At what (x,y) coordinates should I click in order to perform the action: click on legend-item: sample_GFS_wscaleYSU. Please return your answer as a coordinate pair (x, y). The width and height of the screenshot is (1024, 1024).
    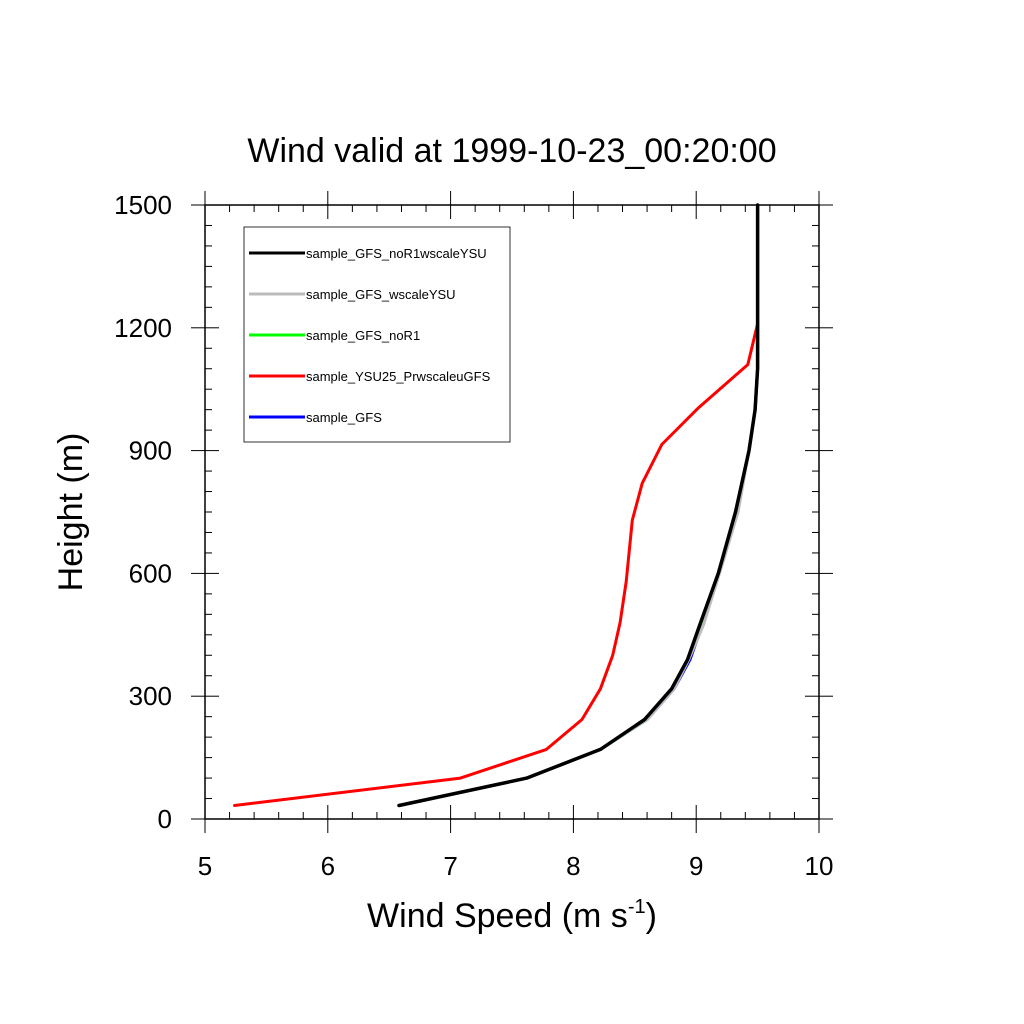
    Looking at the image, I should click on (352, 294).